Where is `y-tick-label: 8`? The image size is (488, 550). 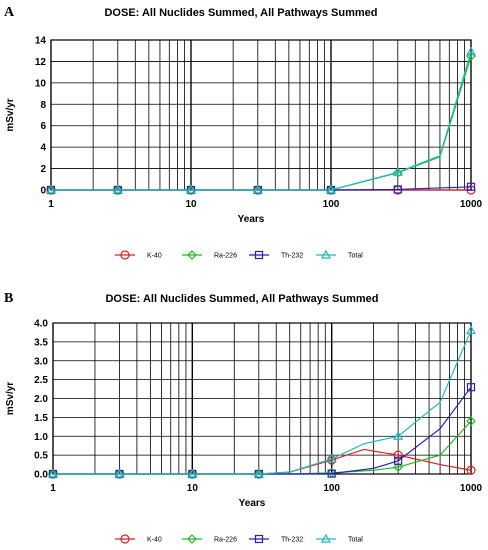
y-tick-label: 8 is located at coordinates (43, 105).